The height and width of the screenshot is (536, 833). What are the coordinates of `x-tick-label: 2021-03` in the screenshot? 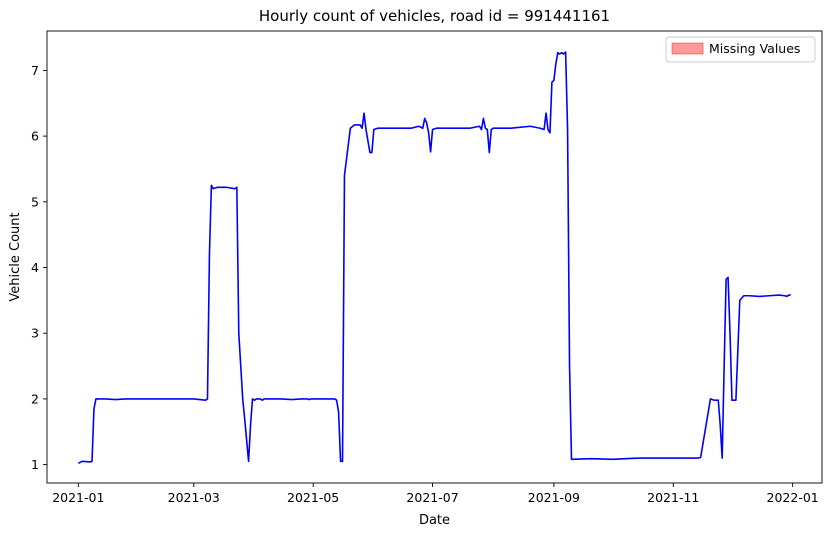 It's located at (194, 497).